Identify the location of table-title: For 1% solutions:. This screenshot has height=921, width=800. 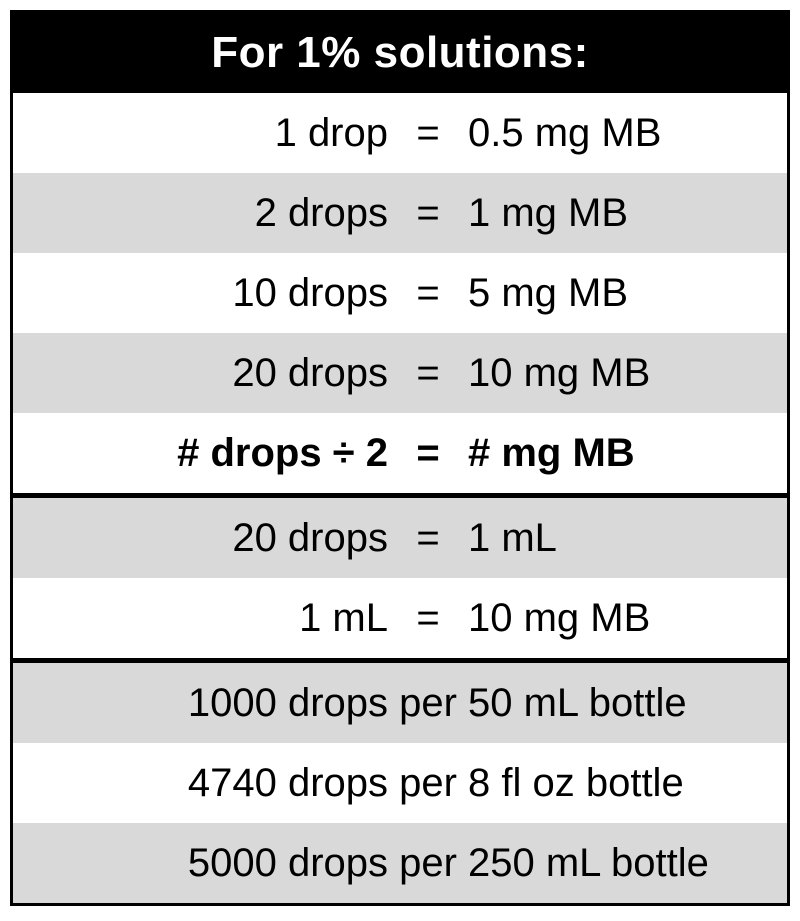
(400, 52).